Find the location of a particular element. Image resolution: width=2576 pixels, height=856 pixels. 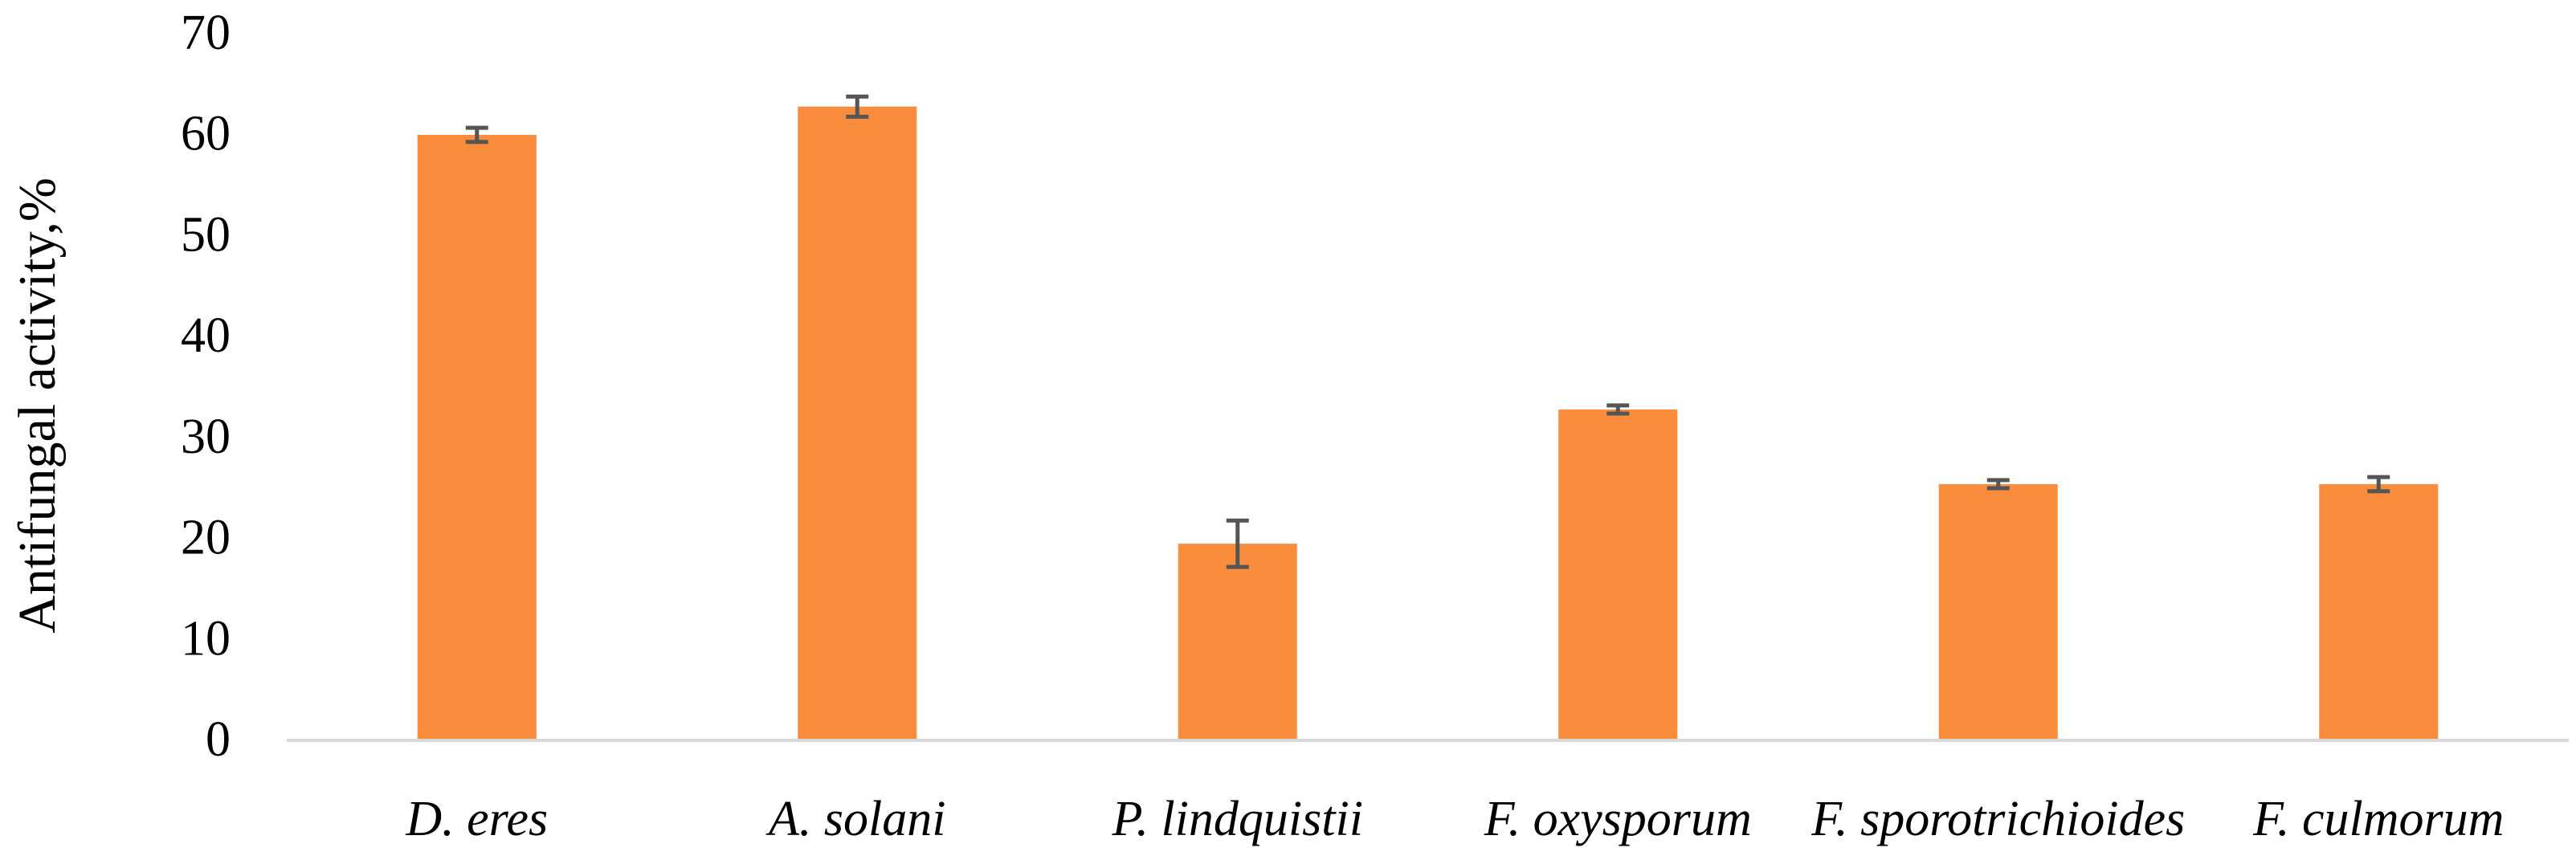

y-tick-label: 60 is located at coordinates (206, 134).